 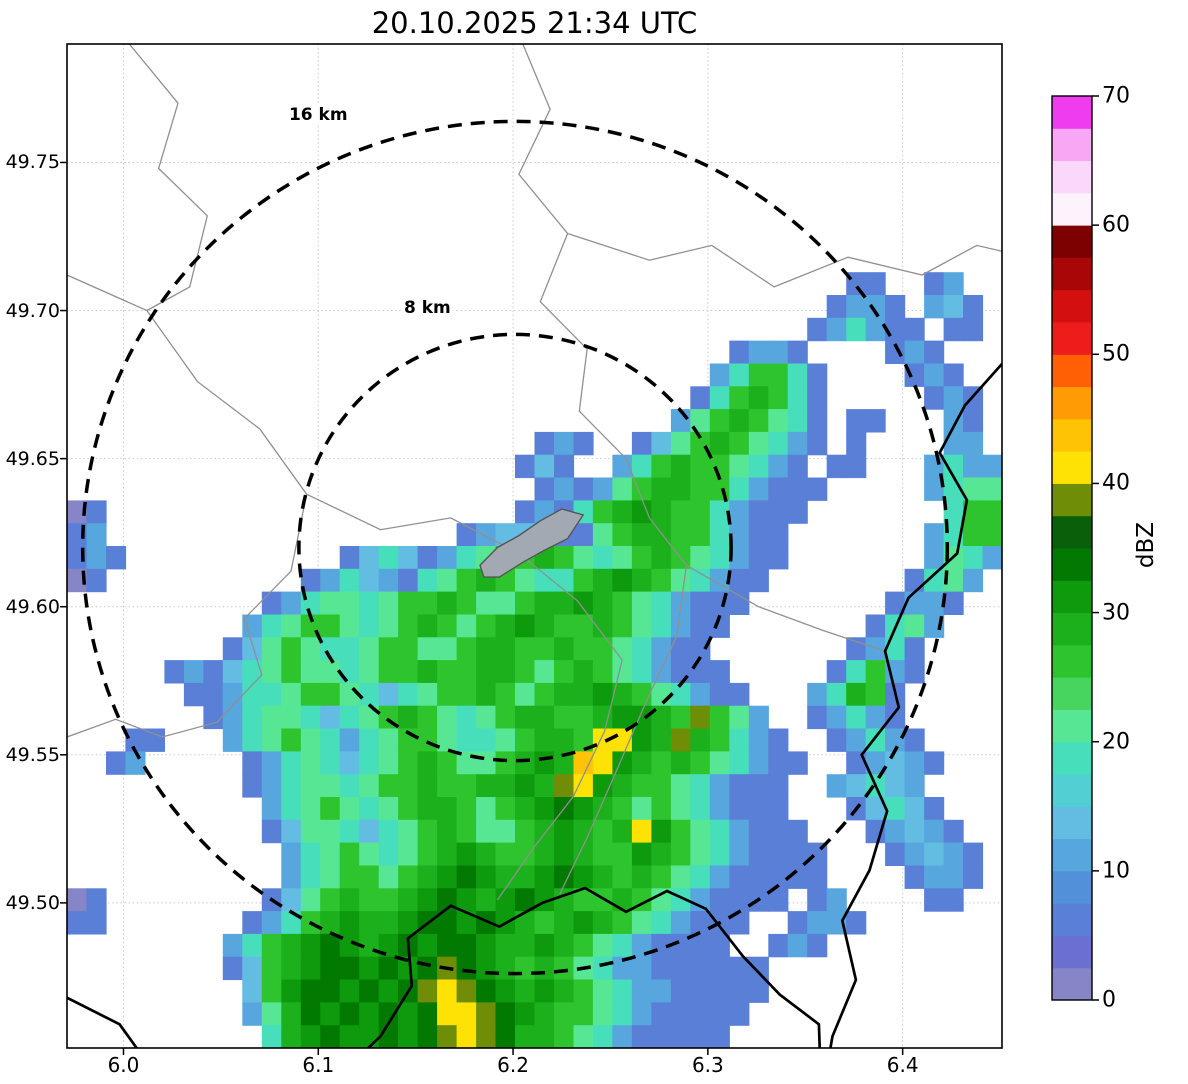 I want to click on plot-title: 20.10.2025 21:34 UTC, so click(x=534, y=23).